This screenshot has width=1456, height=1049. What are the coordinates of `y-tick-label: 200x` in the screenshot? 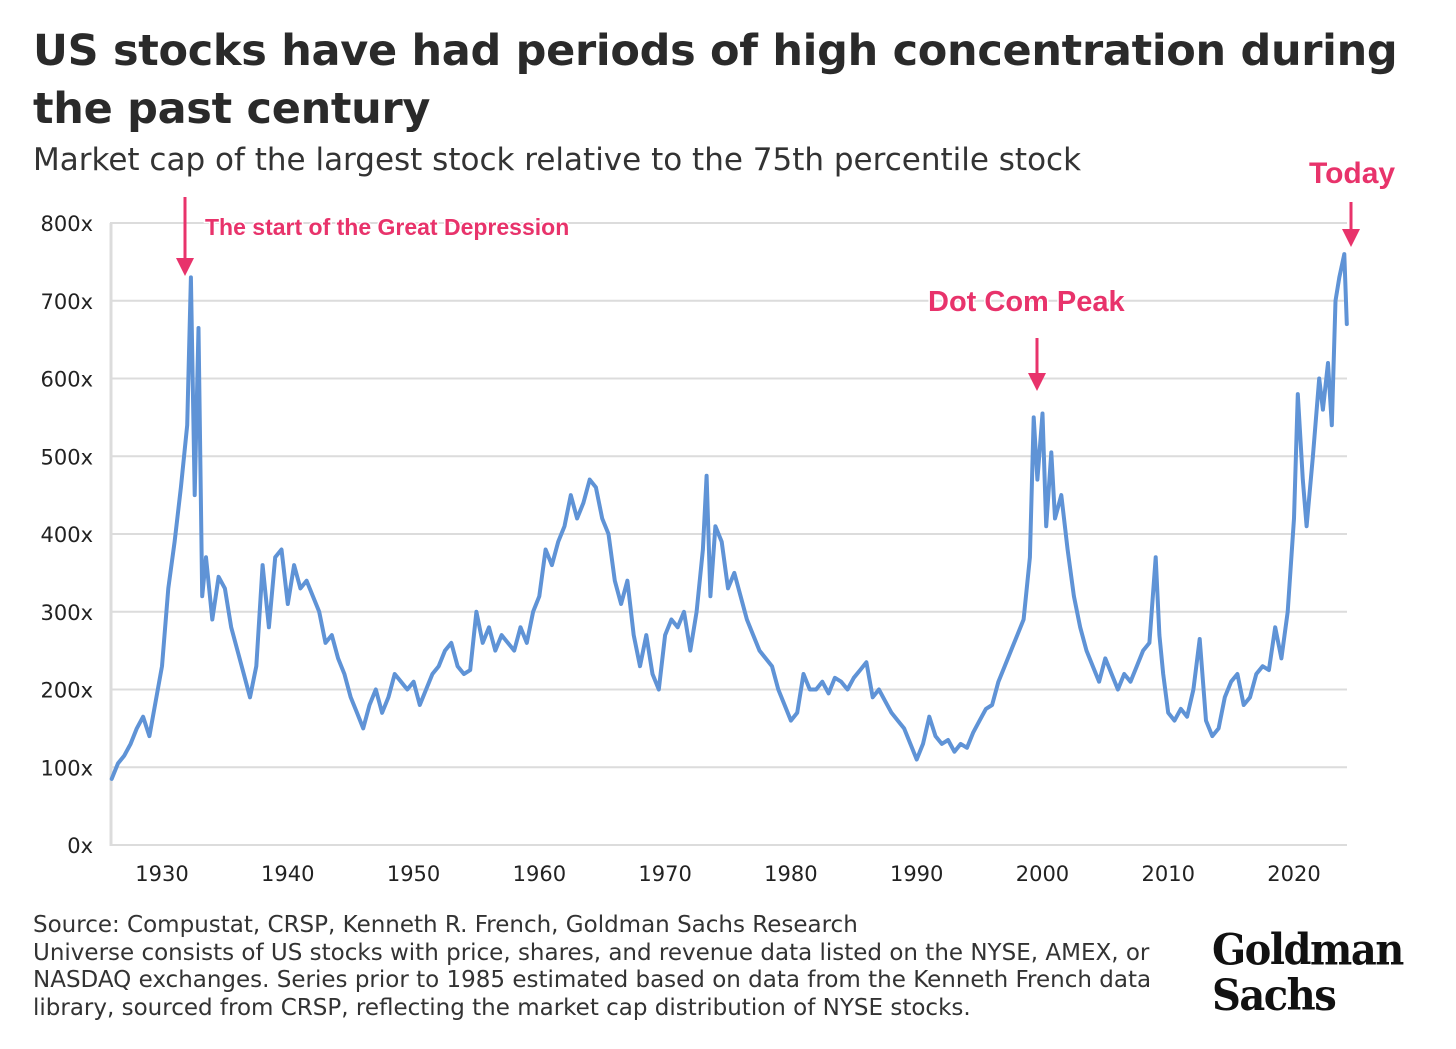 It's located at (66, 691).